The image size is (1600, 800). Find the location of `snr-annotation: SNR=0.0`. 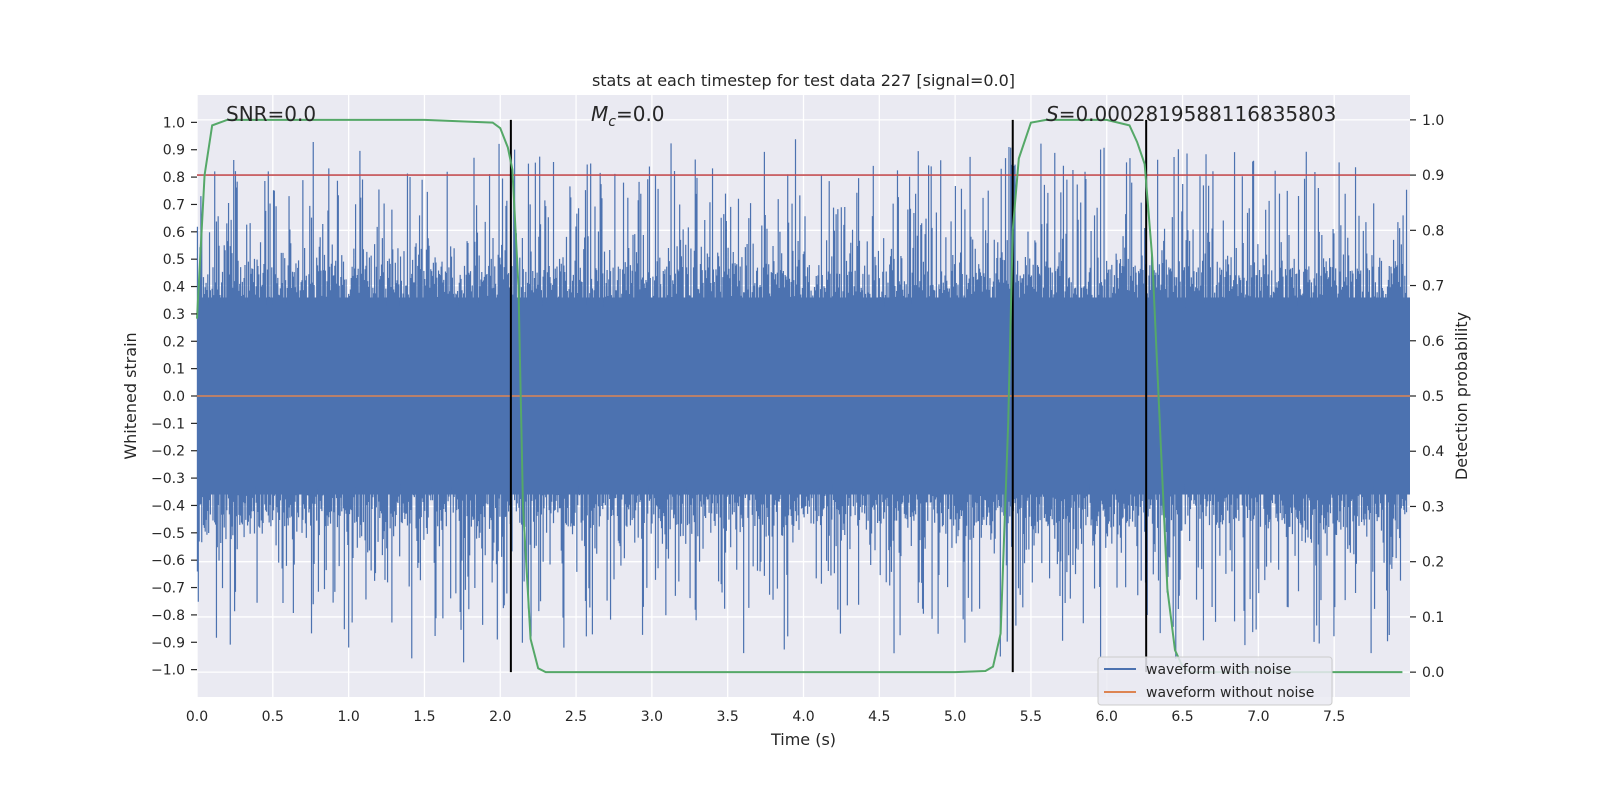

snr-annotation: SNR=0.0 is located at coordinates (271, 114).